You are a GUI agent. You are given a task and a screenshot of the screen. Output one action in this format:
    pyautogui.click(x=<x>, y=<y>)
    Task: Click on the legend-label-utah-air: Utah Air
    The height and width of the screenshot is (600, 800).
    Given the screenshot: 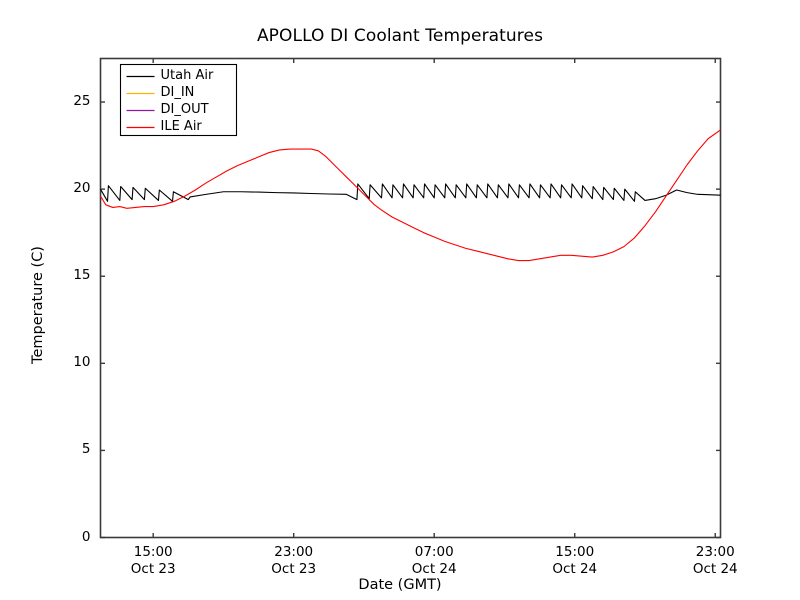 What is the action you would take?
    pyautogui.click(x=187, y=75)
    